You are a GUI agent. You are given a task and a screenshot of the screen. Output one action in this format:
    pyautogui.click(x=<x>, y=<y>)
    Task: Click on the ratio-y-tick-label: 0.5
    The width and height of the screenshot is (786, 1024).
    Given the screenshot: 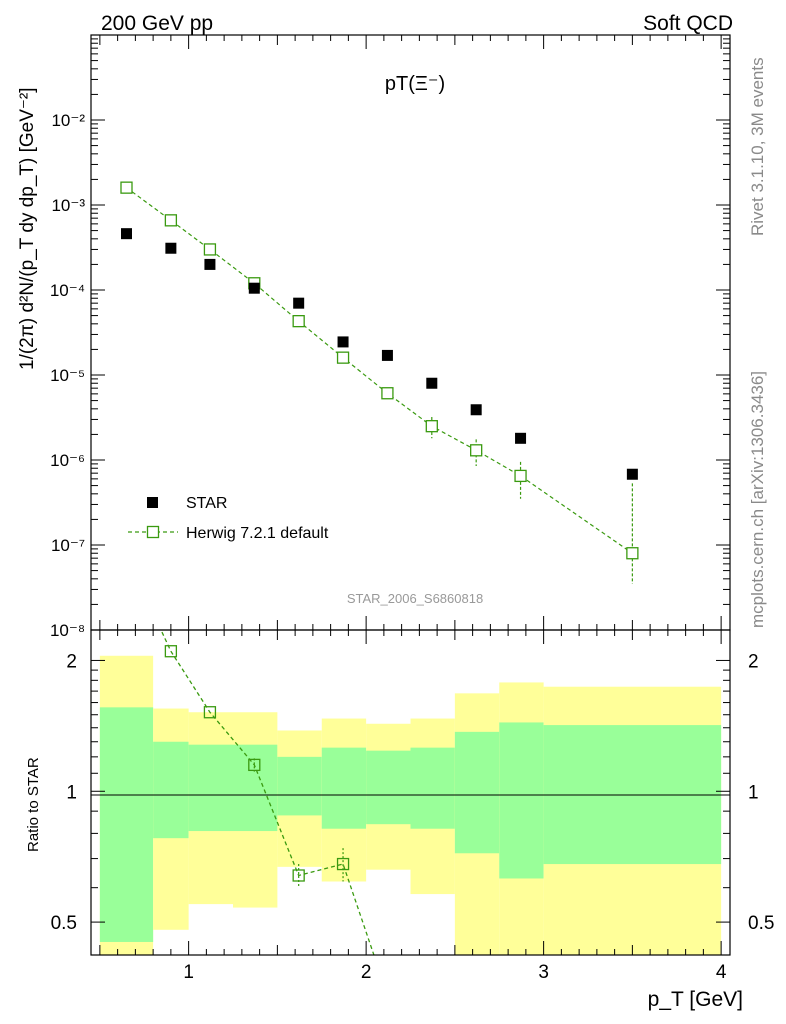 What is the action you would take?
    pyautogui.click(x=64, y=923)
    